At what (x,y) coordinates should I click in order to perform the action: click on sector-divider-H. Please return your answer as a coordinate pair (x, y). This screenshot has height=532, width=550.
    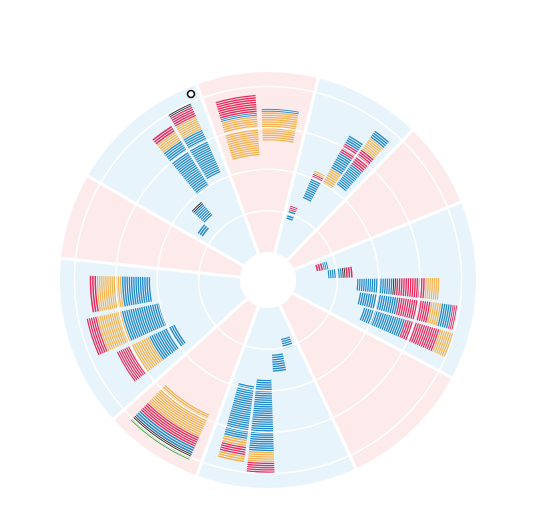
    Looking at the image, I should click on (179, 359).